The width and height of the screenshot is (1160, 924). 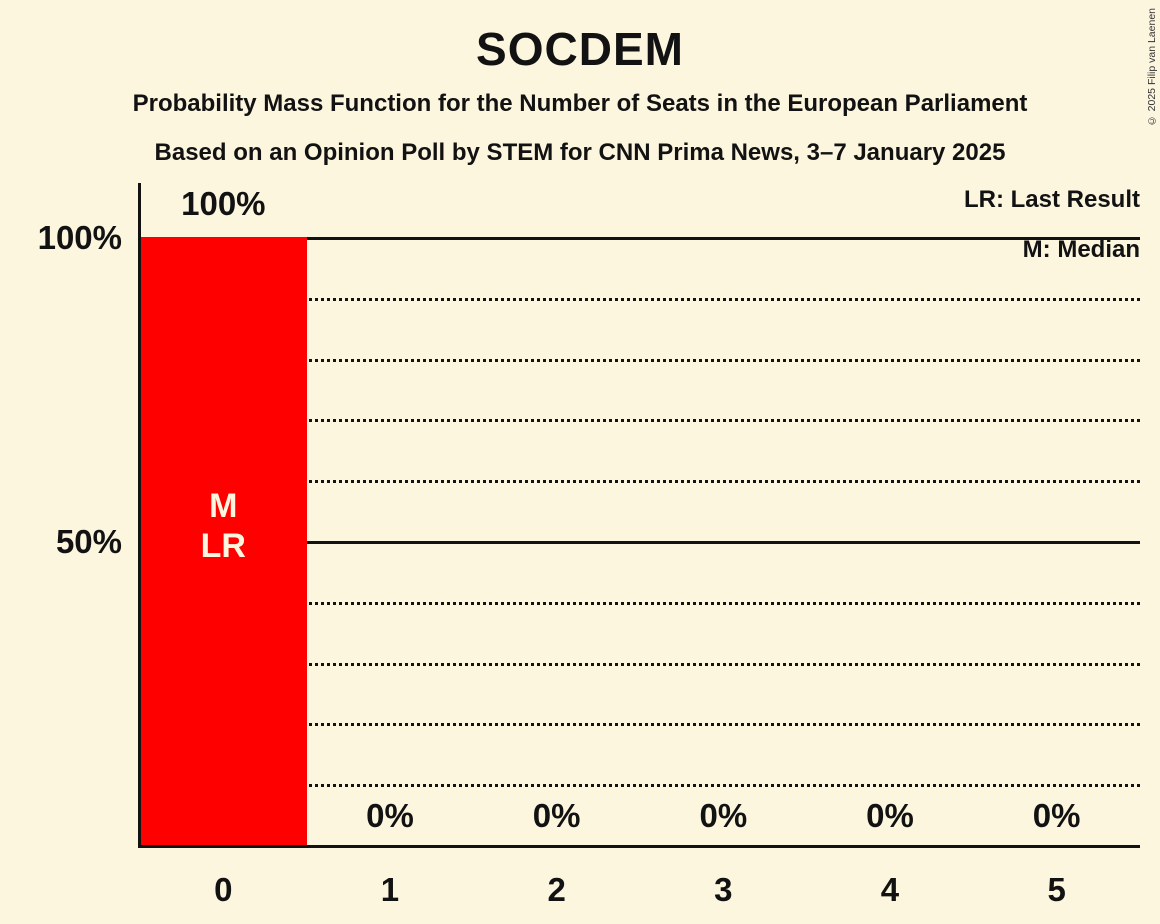 What do you see at coordinates (640, 238) in the screenshot?
I see `gridline-100-solid` at bounding box center [640, 238].